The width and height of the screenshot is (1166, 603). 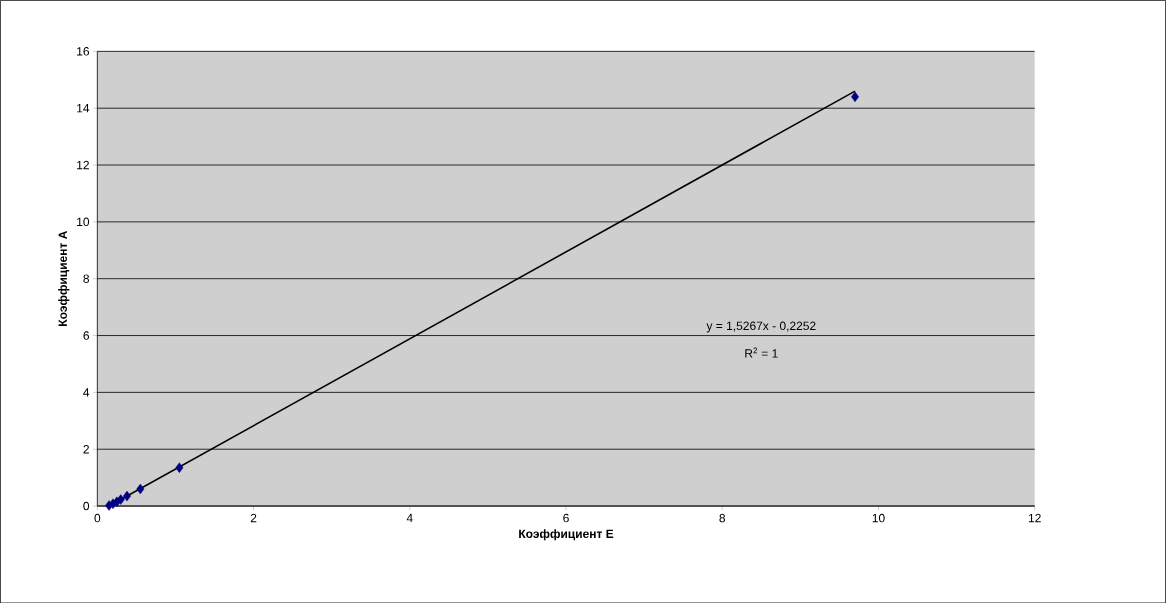 I want to click on y-tick-label: 10, so click(x=83, y=221).